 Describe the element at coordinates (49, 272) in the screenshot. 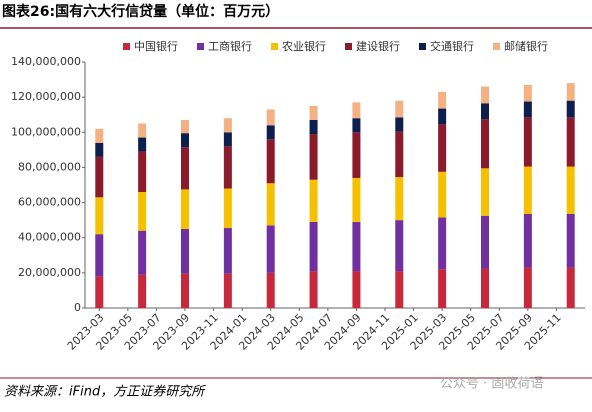

I see `y-tick-label: 20,000,000` at that location.